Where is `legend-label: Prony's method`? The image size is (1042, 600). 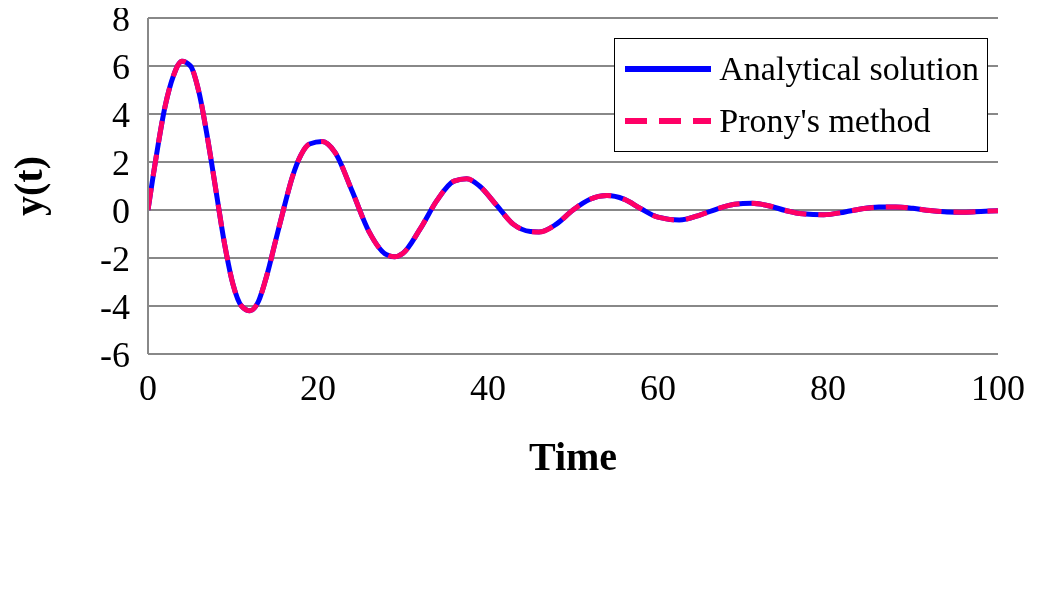 legend-label: Prony's method is located at coordinates (825, 121).